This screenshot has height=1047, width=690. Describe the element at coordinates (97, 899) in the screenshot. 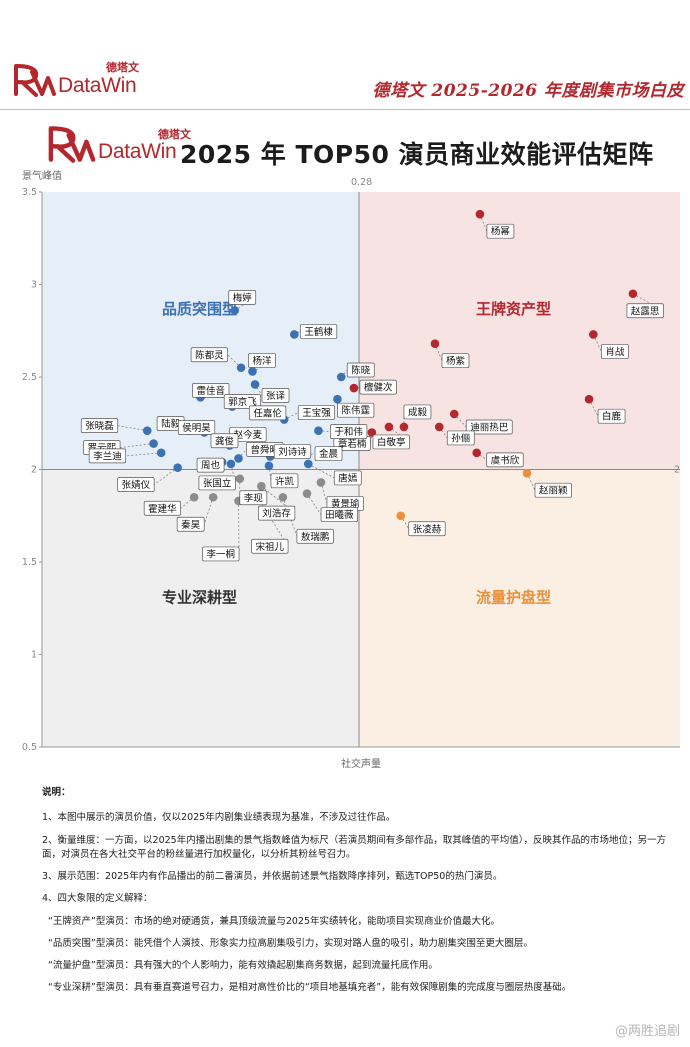

I see `note-item: 4、四大象限的定义解释：` at that location.